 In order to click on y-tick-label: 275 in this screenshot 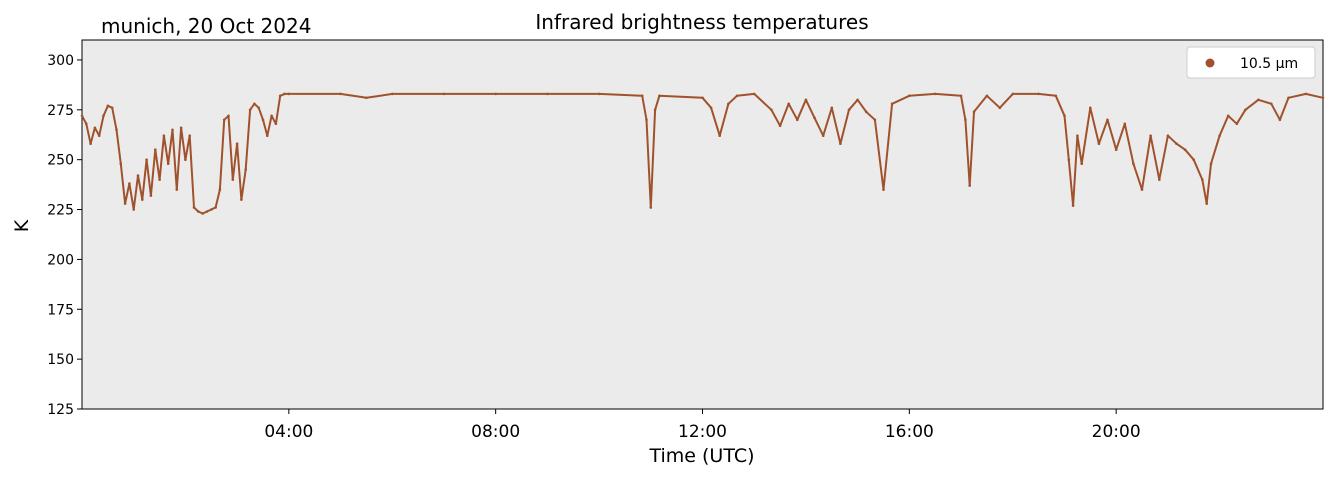, I will do `click(60, 111)`.